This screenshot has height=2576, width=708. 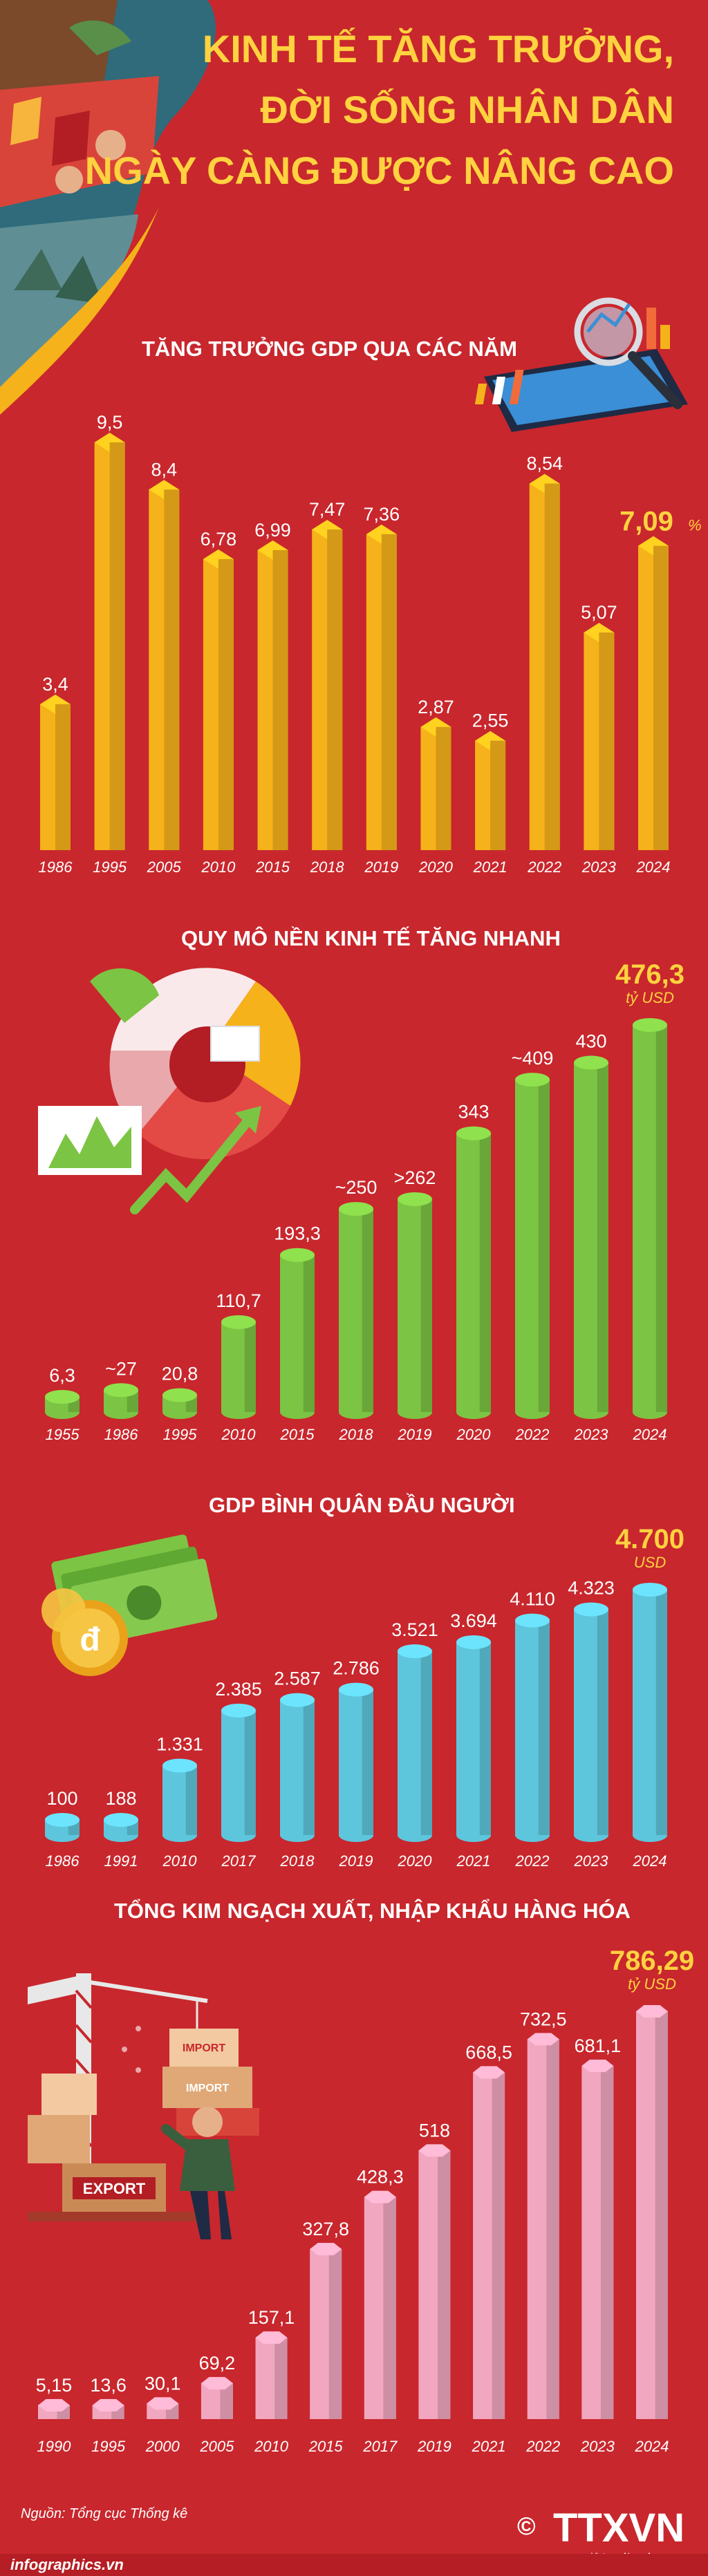 What do you see at coordinates (362, 1504) in the screenshot?
I see `section-title: GDP BÌNH QUÂN ĐẦU NGƯỜI` at bounding box center [362, 1504].